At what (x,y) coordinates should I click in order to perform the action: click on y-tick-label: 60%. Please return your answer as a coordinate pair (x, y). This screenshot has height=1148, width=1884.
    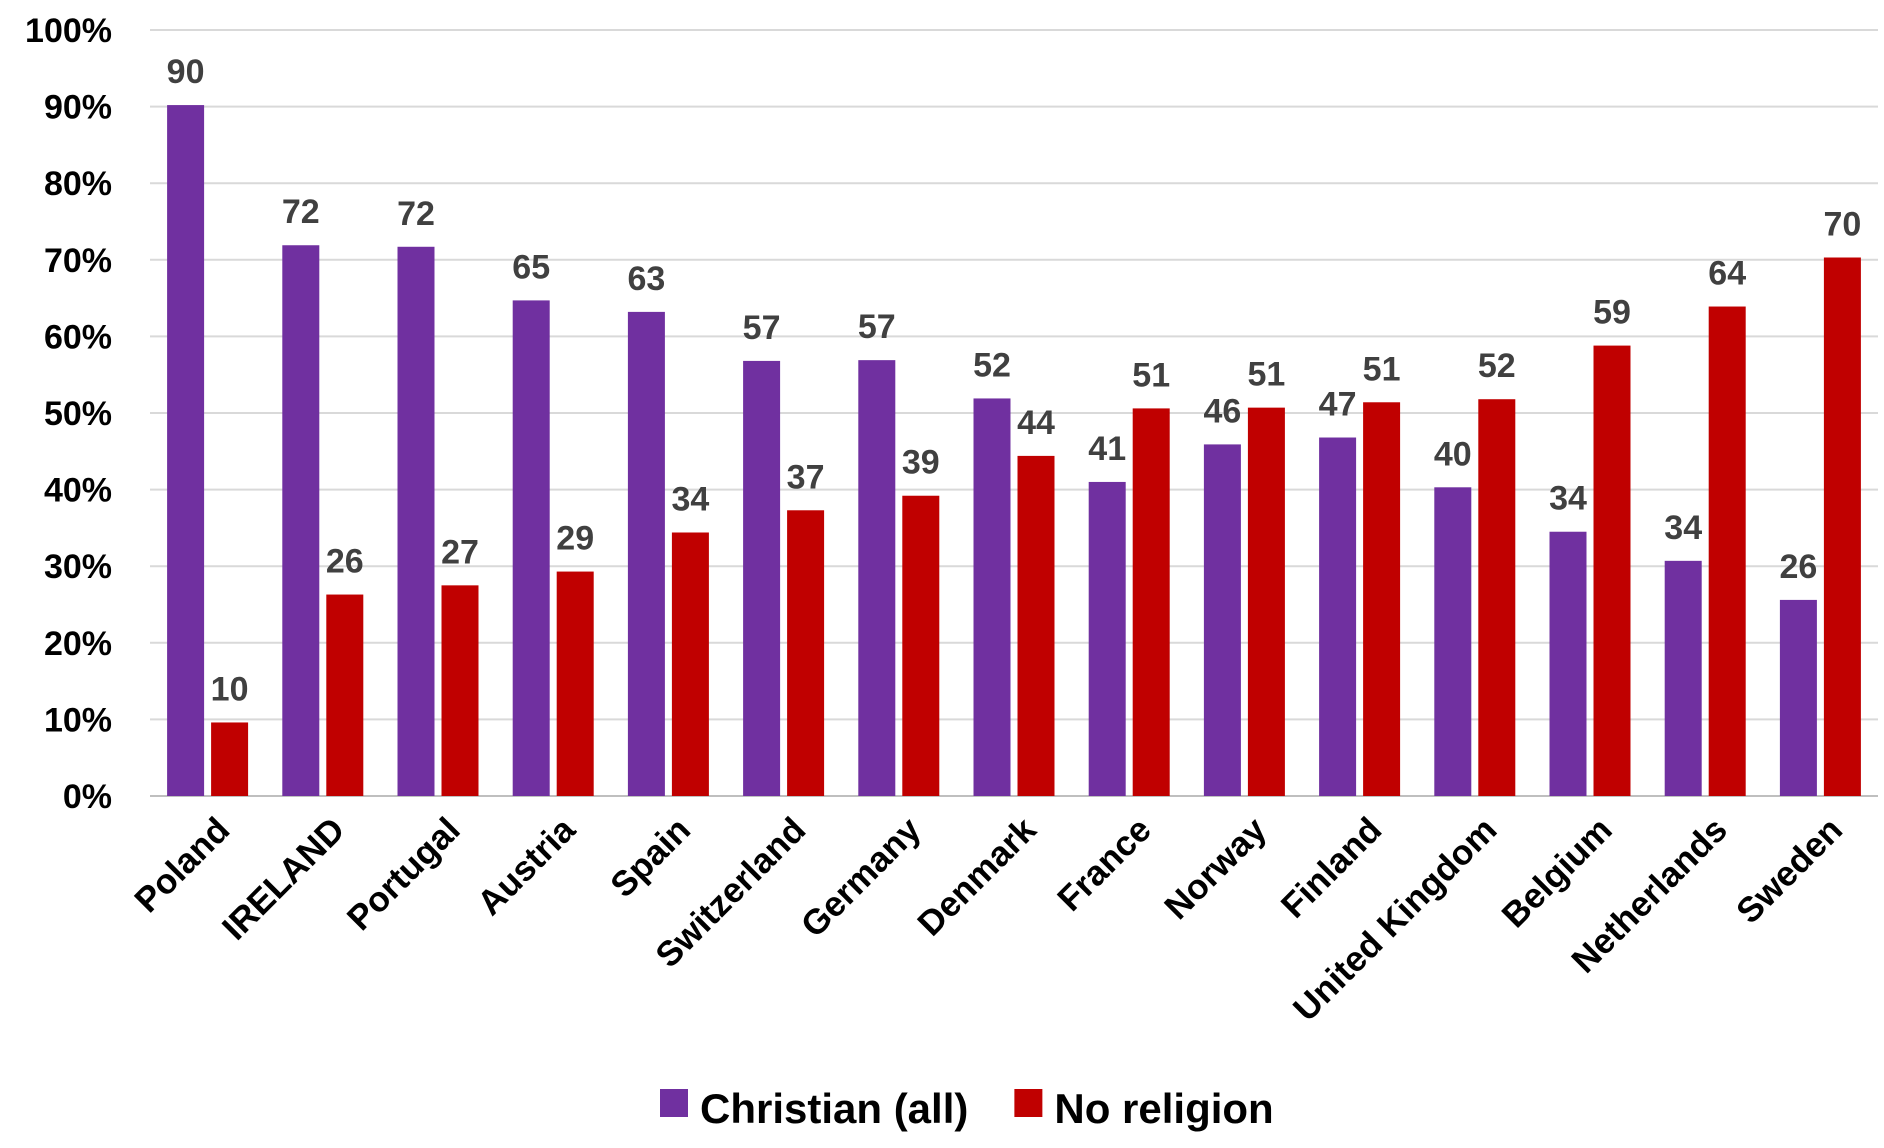
    Looking at the image, I should click on (78, 337).